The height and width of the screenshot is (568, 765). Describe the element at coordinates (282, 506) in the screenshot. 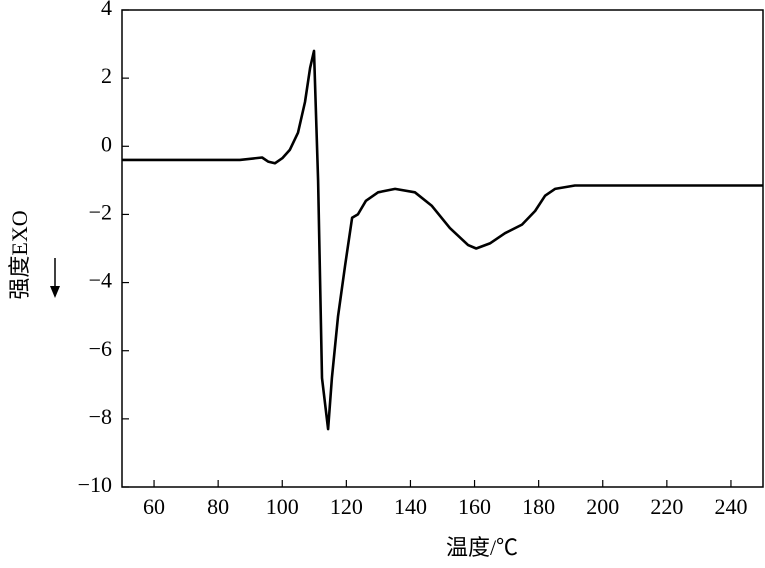

I see `x-tick-label: 100` at that location.